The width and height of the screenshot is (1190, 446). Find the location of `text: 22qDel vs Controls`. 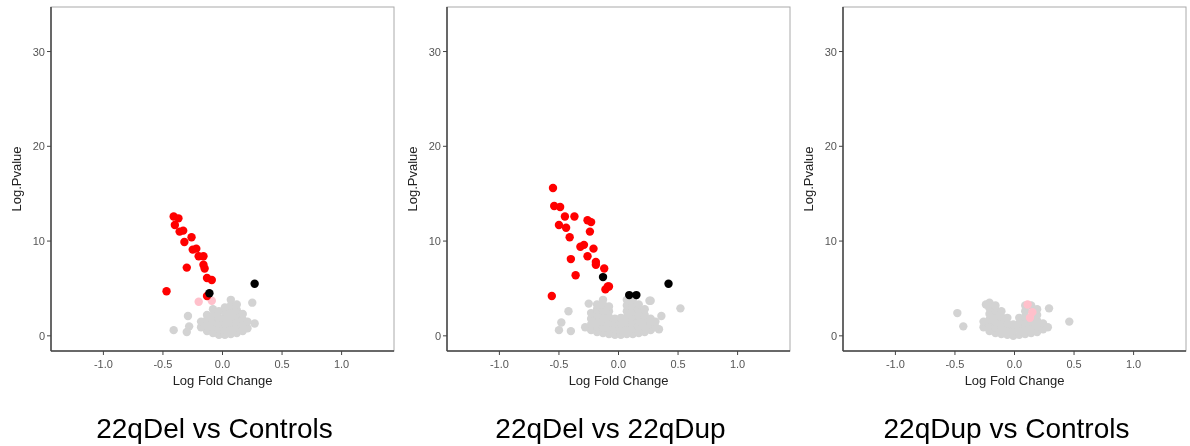

text: 22qDel vs Controls is located at coordinates (214, 428).